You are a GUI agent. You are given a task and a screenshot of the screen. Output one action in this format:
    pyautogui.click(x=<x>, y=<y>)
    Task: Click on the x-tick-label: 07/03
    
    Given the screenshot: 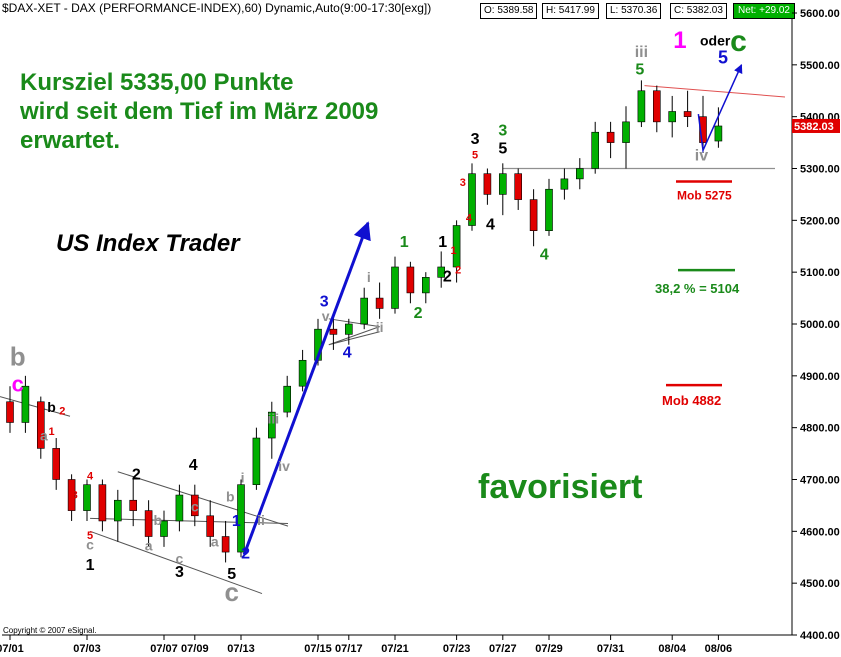 What is the action you would take?
    pyautogui.click(x=87, y=649)
    